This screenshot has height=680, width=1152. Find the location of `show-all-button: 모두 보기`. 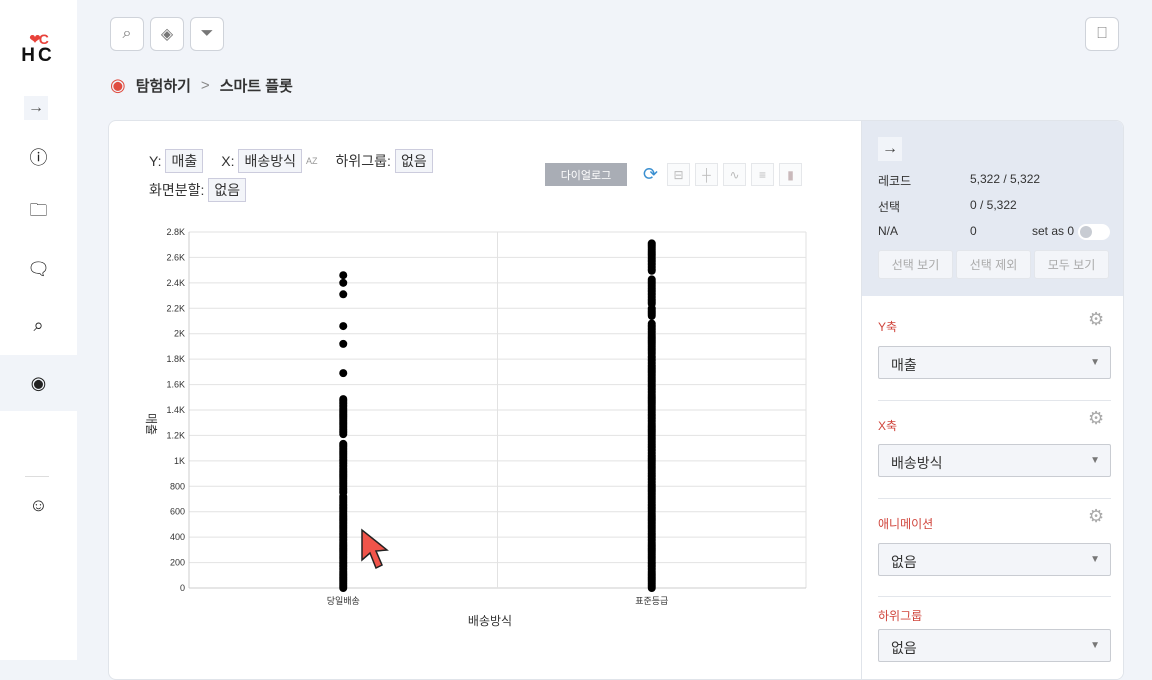

show-all-button: 모두 보기 is located at coordinates (1071, 264).